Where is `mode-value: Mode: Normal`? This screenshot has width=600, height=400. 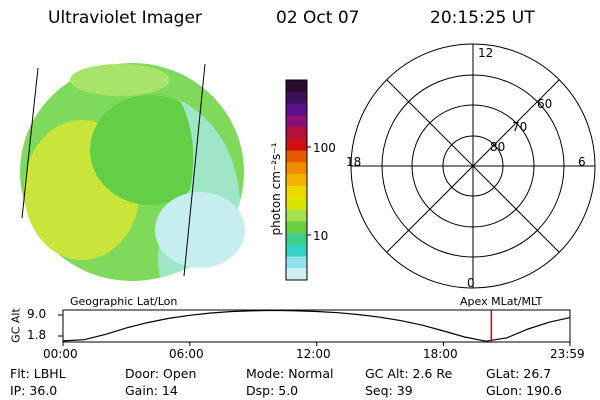
mode-value: Mode: Normal is located at coordinates (290, 373).